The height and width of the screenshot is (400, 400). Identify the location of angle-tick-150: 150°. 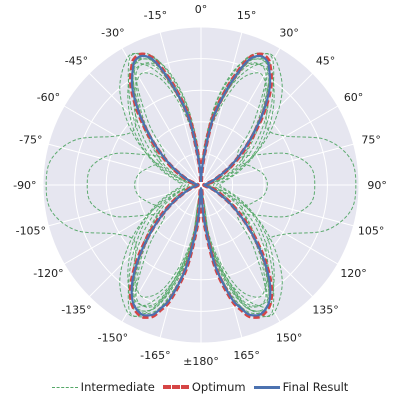
(289, 338).